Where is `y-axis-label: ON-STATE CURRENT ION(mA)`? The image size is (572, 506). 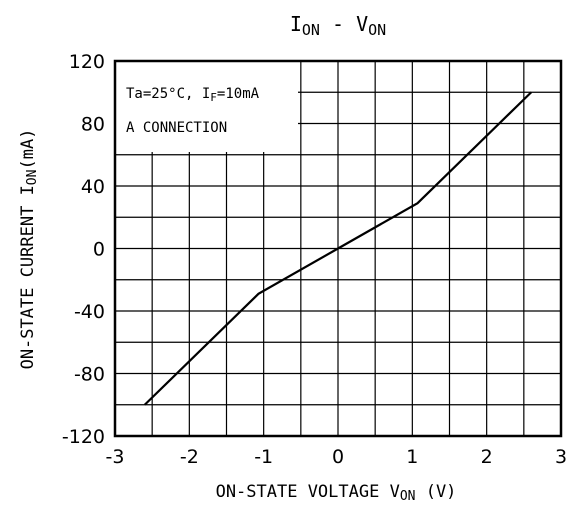 y-axis-label: ON-STATE CURRENT ION(mA) is located at coordinates (29, 249).